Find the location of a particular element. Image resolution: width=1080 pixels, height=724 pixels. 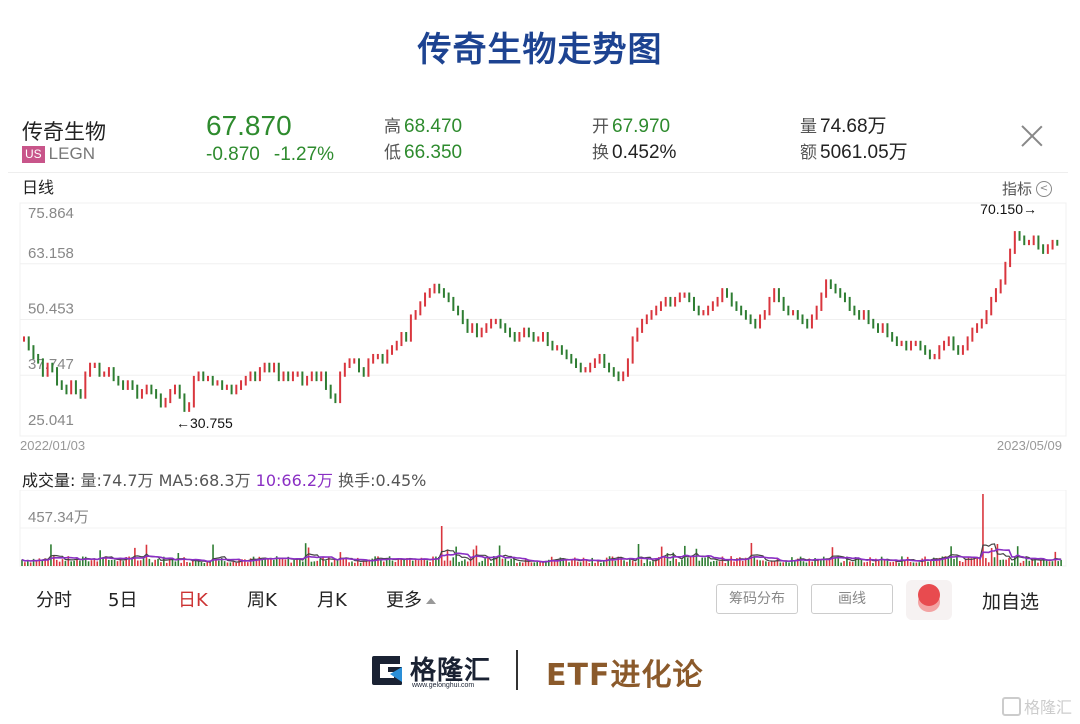

price-change: -0.870 -1.27% is located at coordinates (277, 155).